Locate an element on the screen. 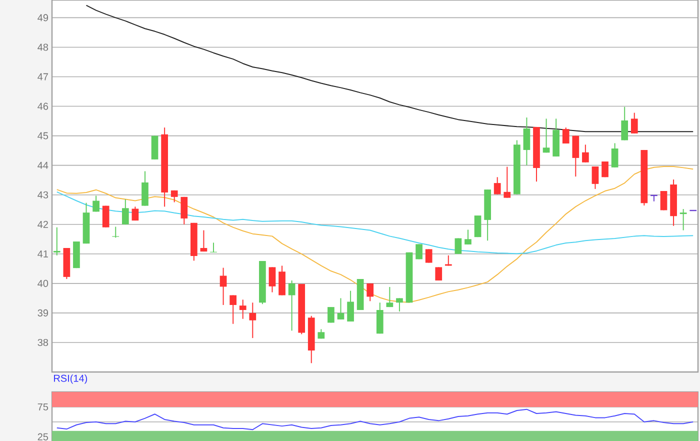 This screenshot has height=441, width=700. y-tick-label: 47 is located at coordinates (43, 76).